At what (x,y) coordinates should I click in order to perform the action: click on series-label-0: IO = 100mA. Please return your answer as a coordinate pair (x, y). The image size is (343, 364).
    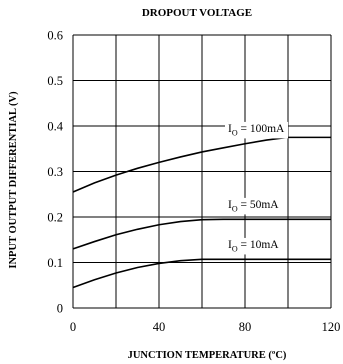
    Looking at the image, I should click on (256, 130).